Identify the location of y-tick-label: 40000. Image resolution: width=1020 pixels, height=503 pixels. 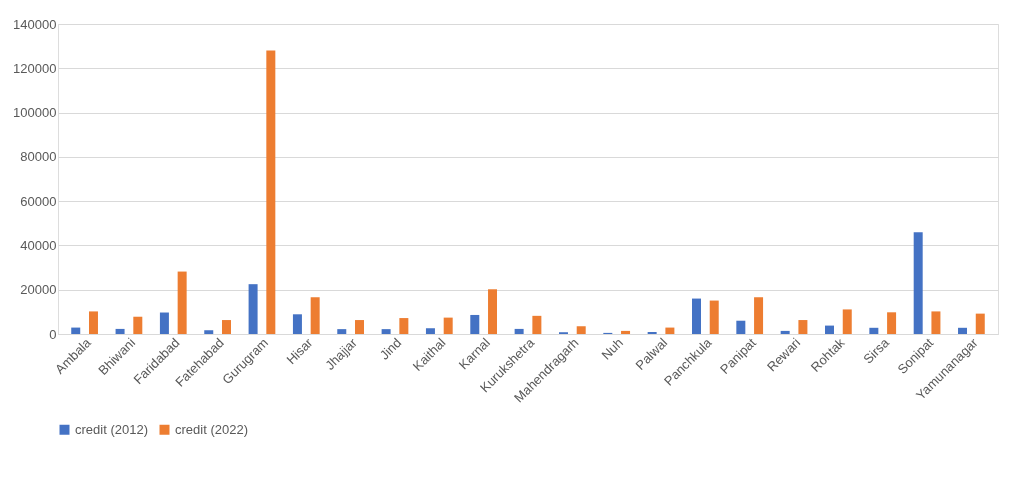
(38, 245).